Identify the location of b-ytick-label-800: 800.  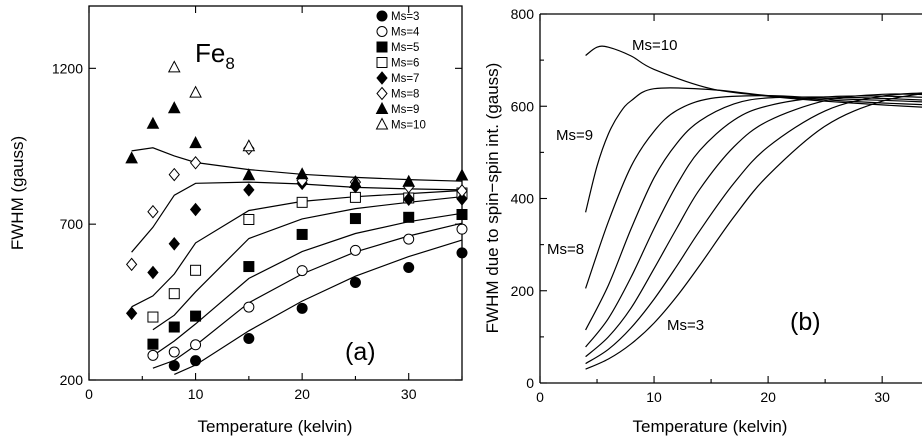
(523, 14).